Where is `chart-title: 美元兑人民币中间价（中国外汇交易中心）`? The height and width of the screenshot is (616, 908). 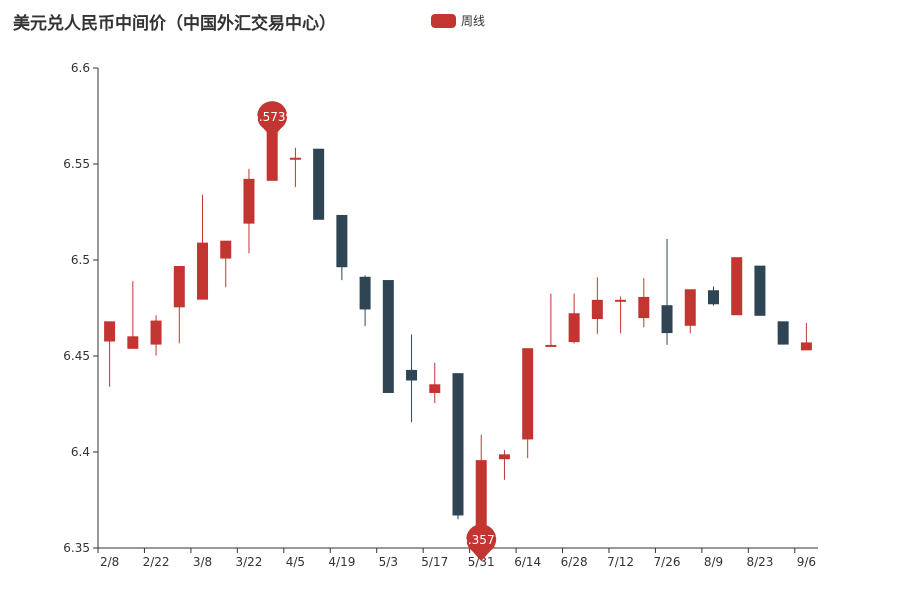
chart-title: 美元兑人民币中间价（中国外汇交易中心） is located at coordinates (174, 24).